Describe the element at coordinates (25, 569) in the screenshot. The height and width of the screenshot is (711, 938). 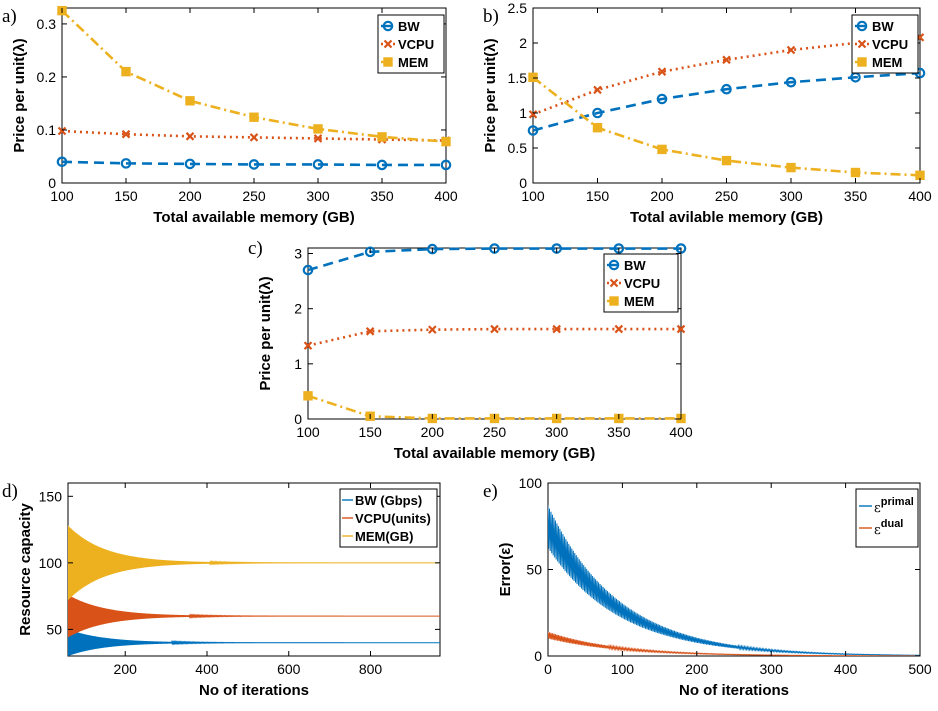
I see `y-axis-label-d: Resource capacity` at that location.